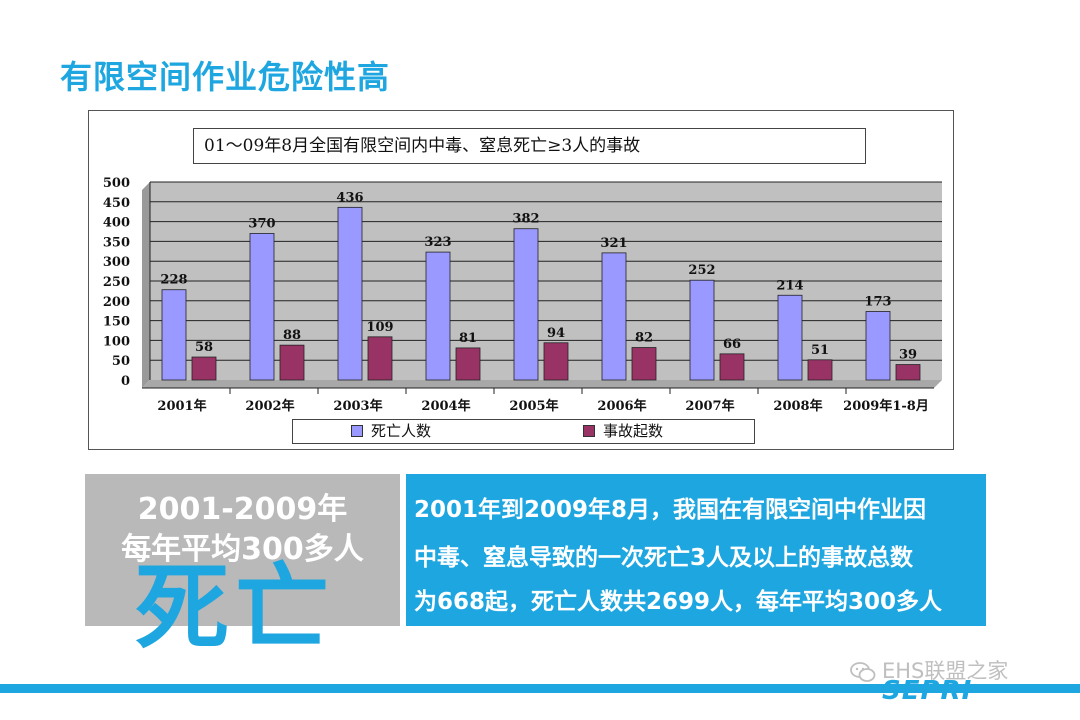  What do you see at coordinates (540, 688) in the screenshot?
I see `bottom-accent-bar` at bounding box center [540, 688].